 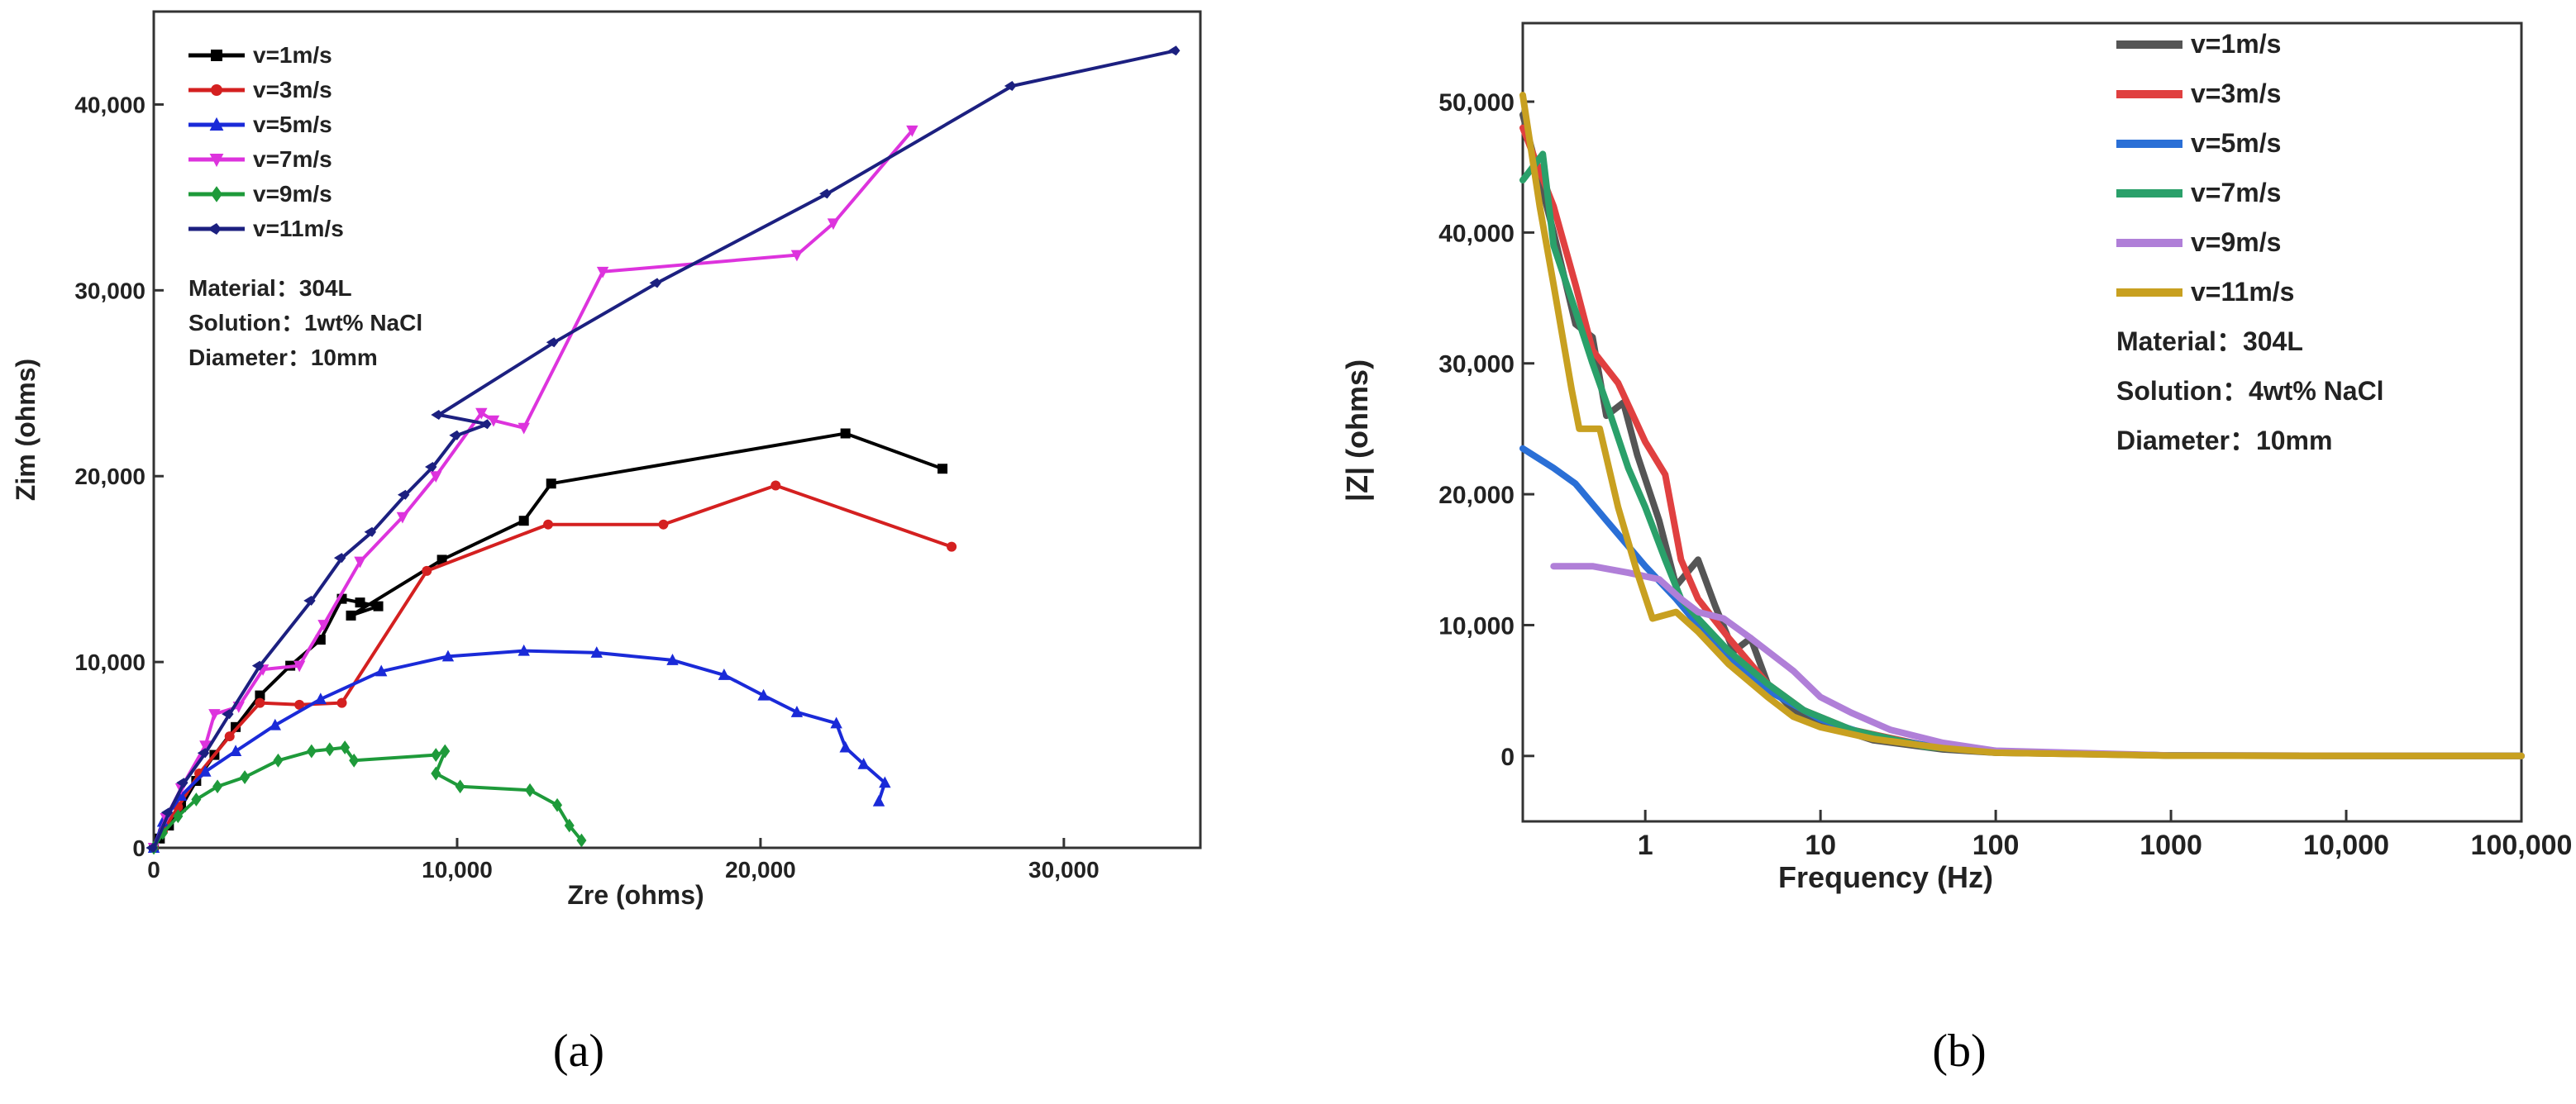 What do you see at coordinates (292, 194) in the screenshot?
I see `legend-label-a: v=9m/s` at bounding box center [292, 194].